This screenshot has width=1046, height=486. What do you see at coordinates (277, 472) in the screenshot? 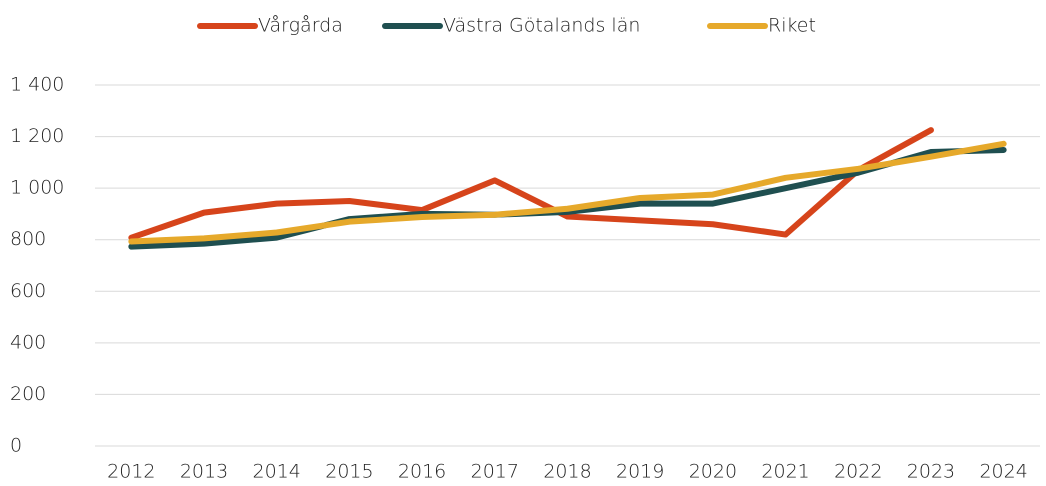
I see `x-tick-label: 2014` at bounding box center [277, 472].